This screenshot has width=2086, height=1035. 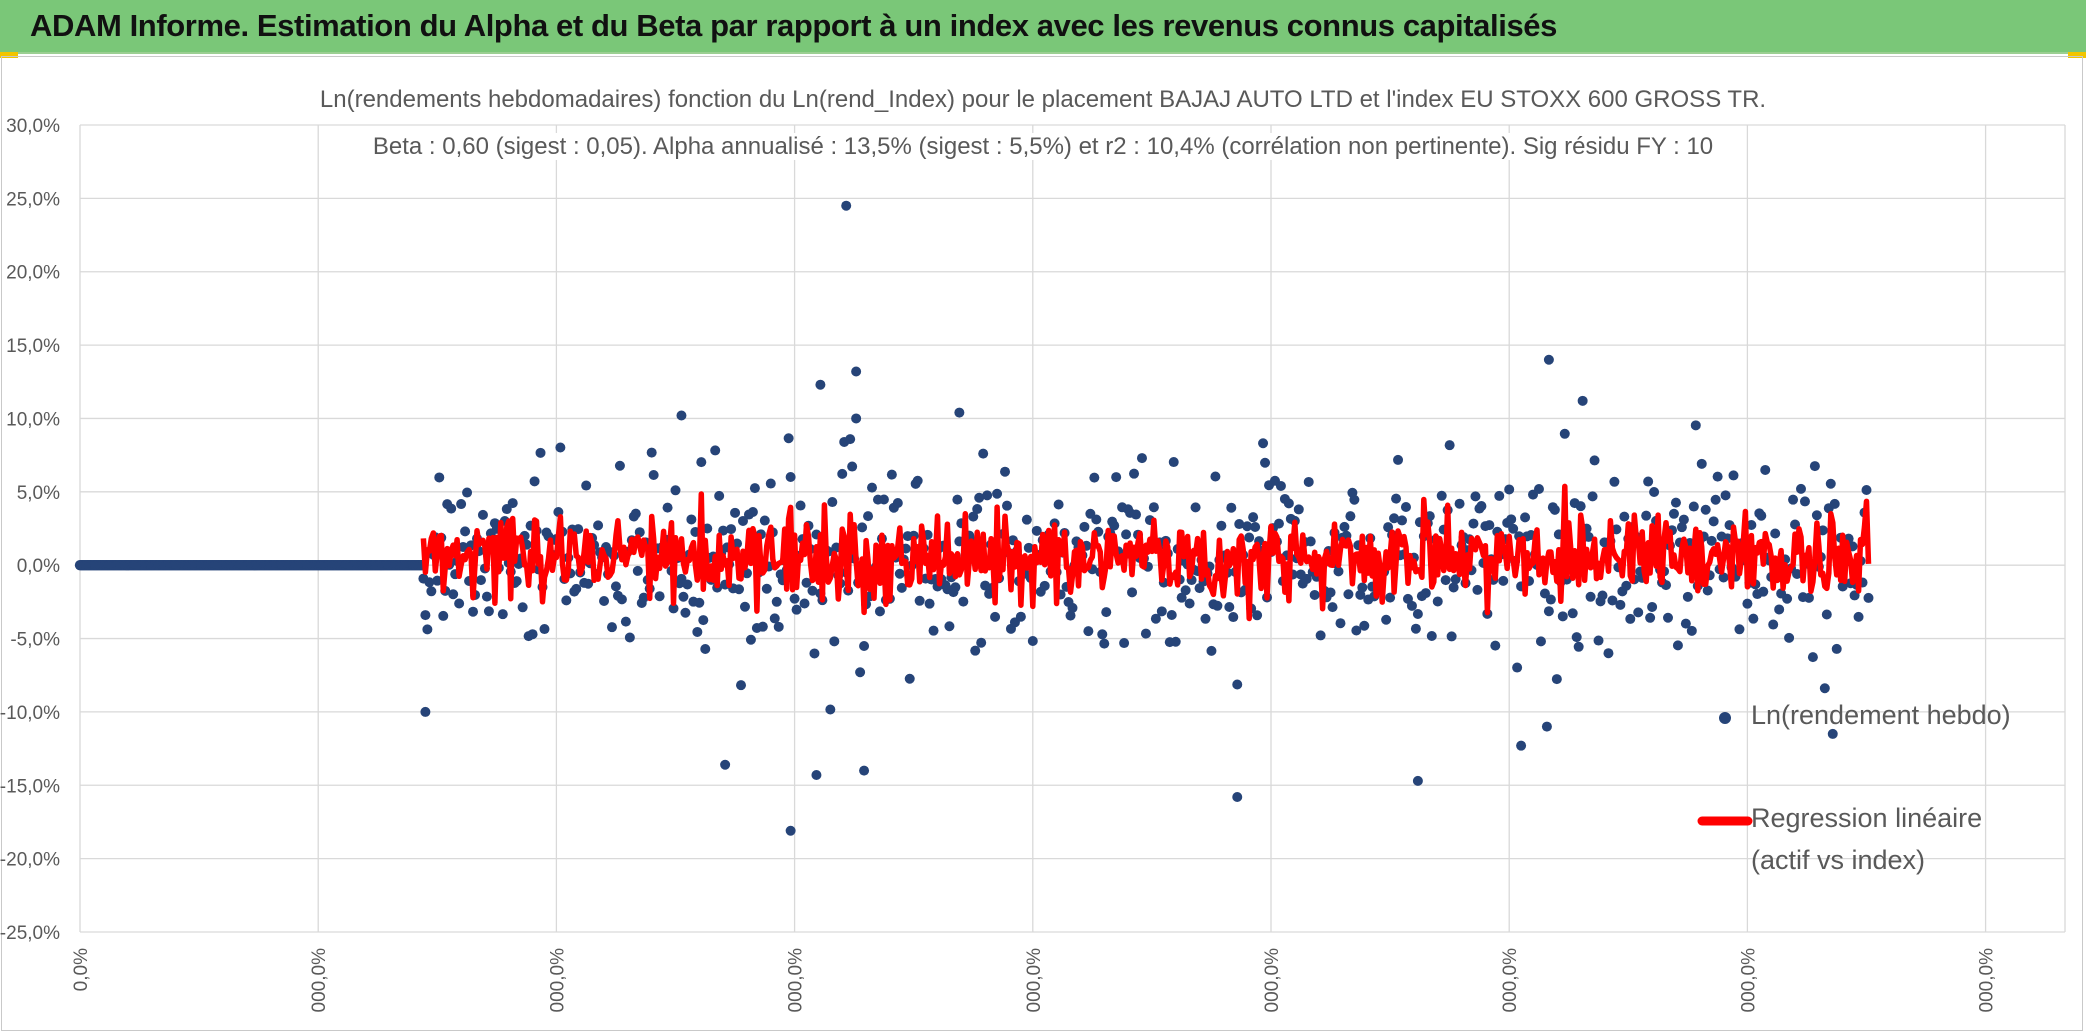 I want to click on legend-label-regression-2: (actif vs index), so click(x=1838, y=860).